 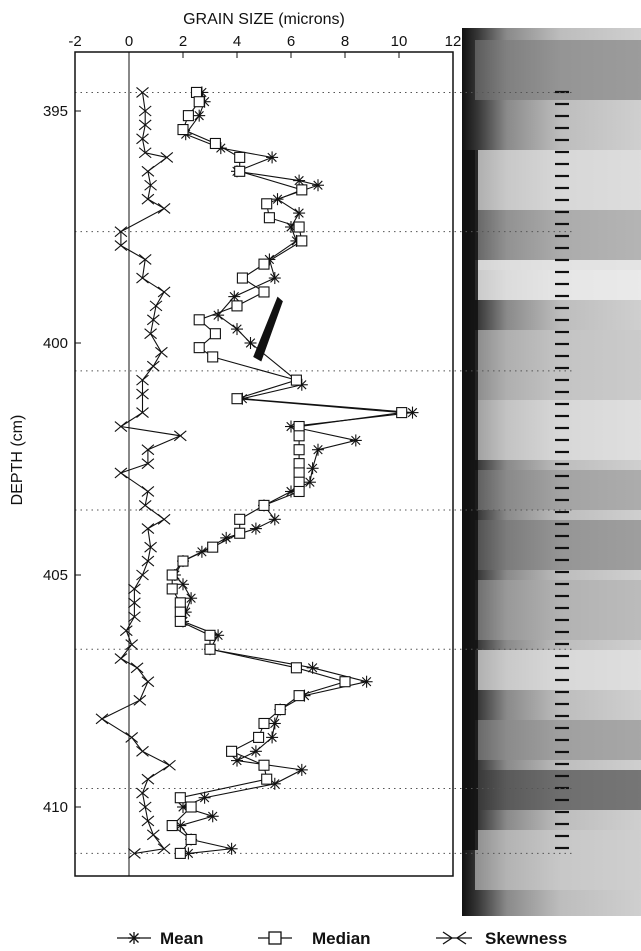 I want to click on x-tick-label: 4, so click(x=237, y=41).